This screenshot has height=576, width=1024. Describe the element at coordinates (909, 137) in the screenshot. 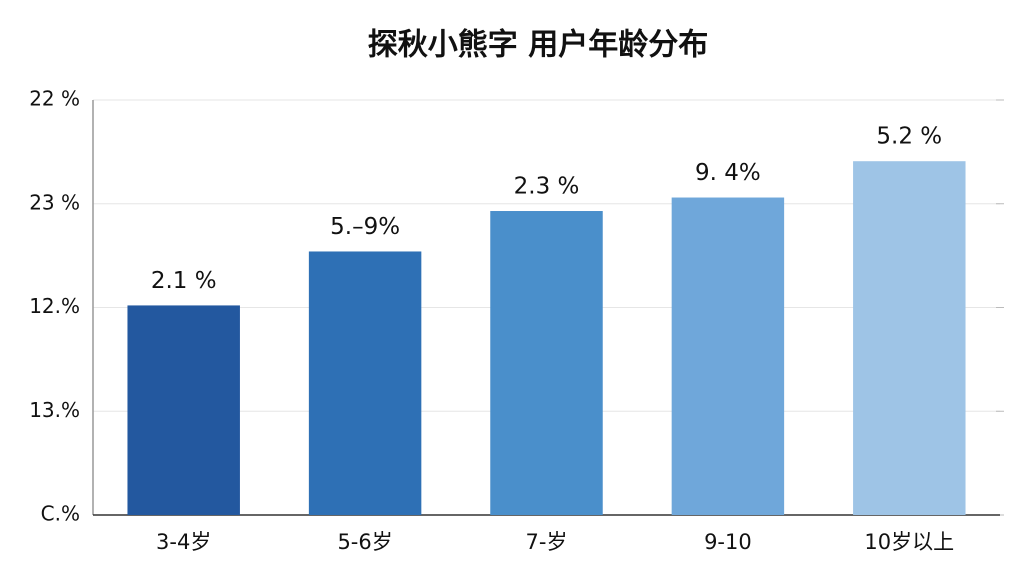

I see `value-label: 5.2 %` at that location.